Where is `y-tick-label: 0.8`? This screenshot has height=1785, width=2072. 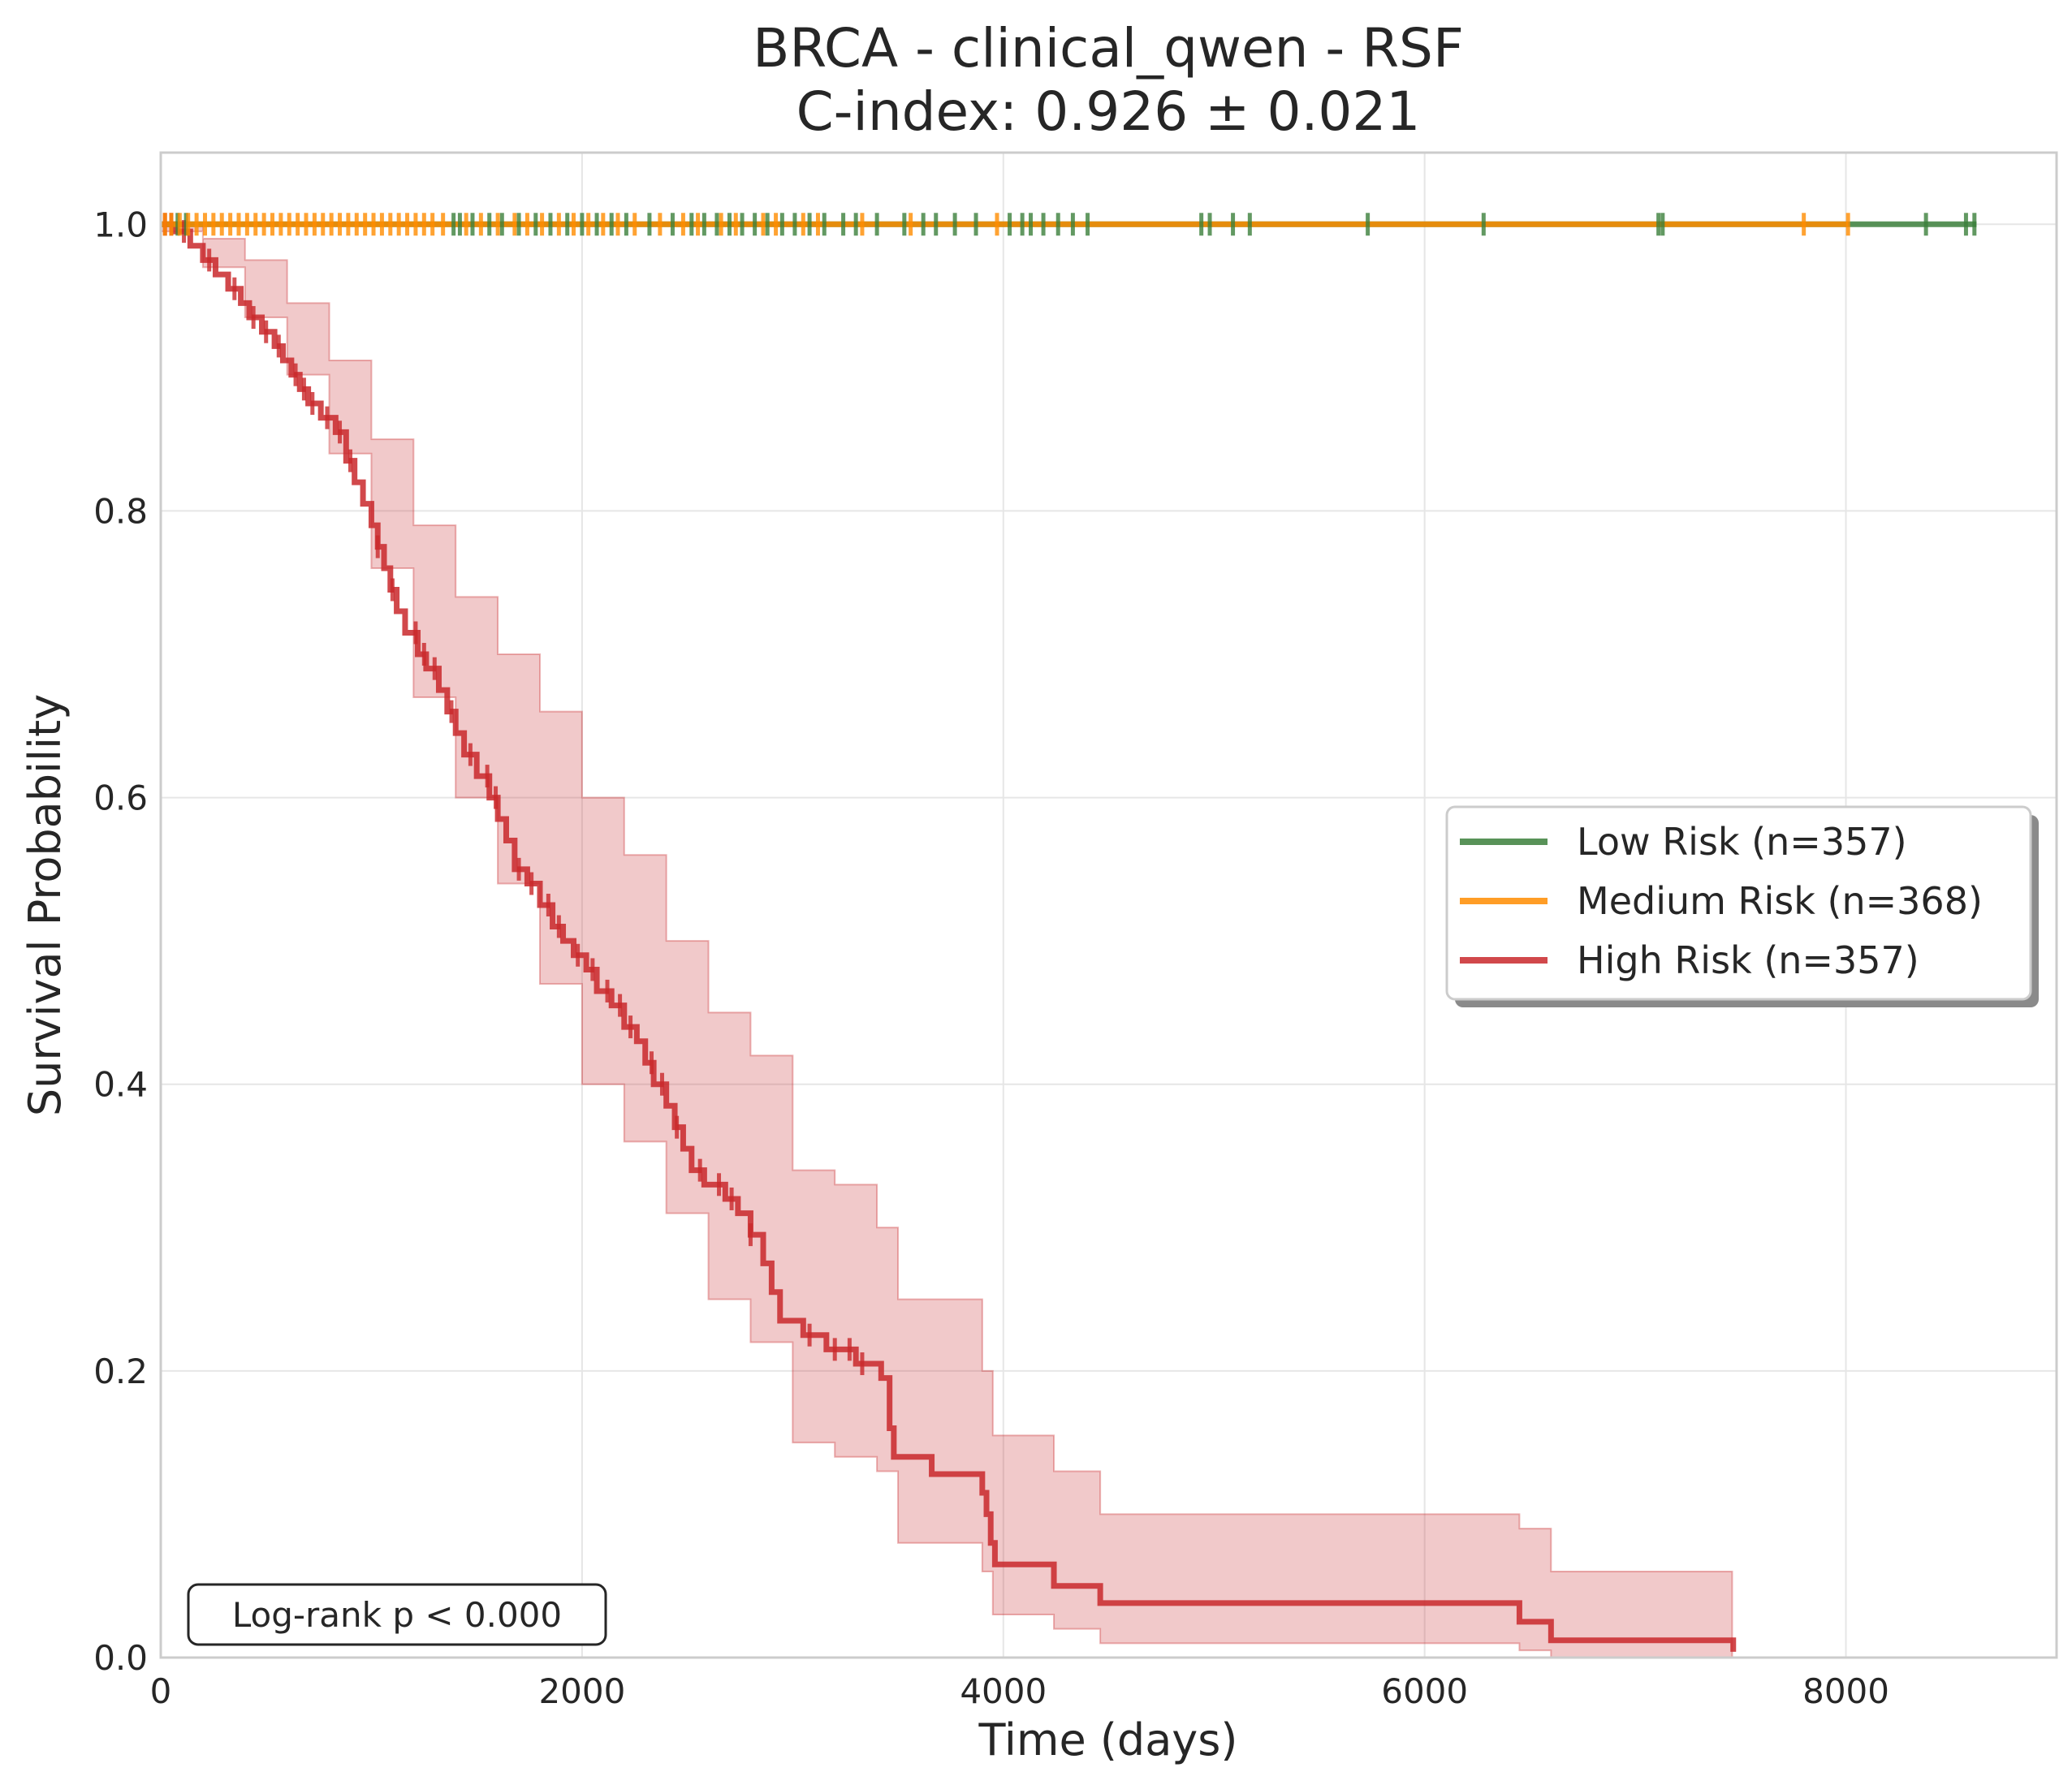
y-tick-label: 0.8 is located at coordinates (120, 511).